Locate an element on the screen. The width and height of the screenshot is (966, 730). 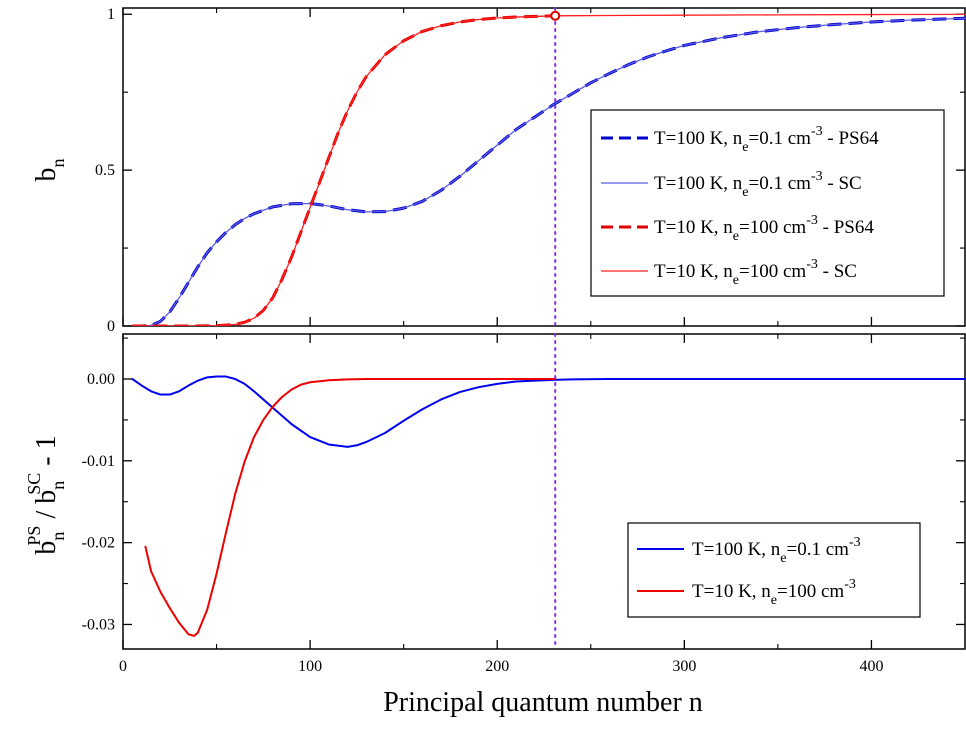
top-legend-label-4: T=10 K, ne=100 cm-3 - SC is located at coordinates (755, 272).